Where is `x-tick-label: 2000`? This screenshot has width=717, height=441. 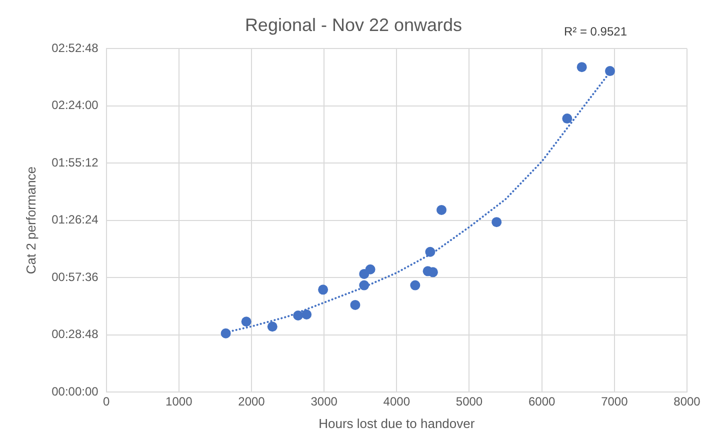 x-tick-label: 2000 is located at coordinates (252, 401).